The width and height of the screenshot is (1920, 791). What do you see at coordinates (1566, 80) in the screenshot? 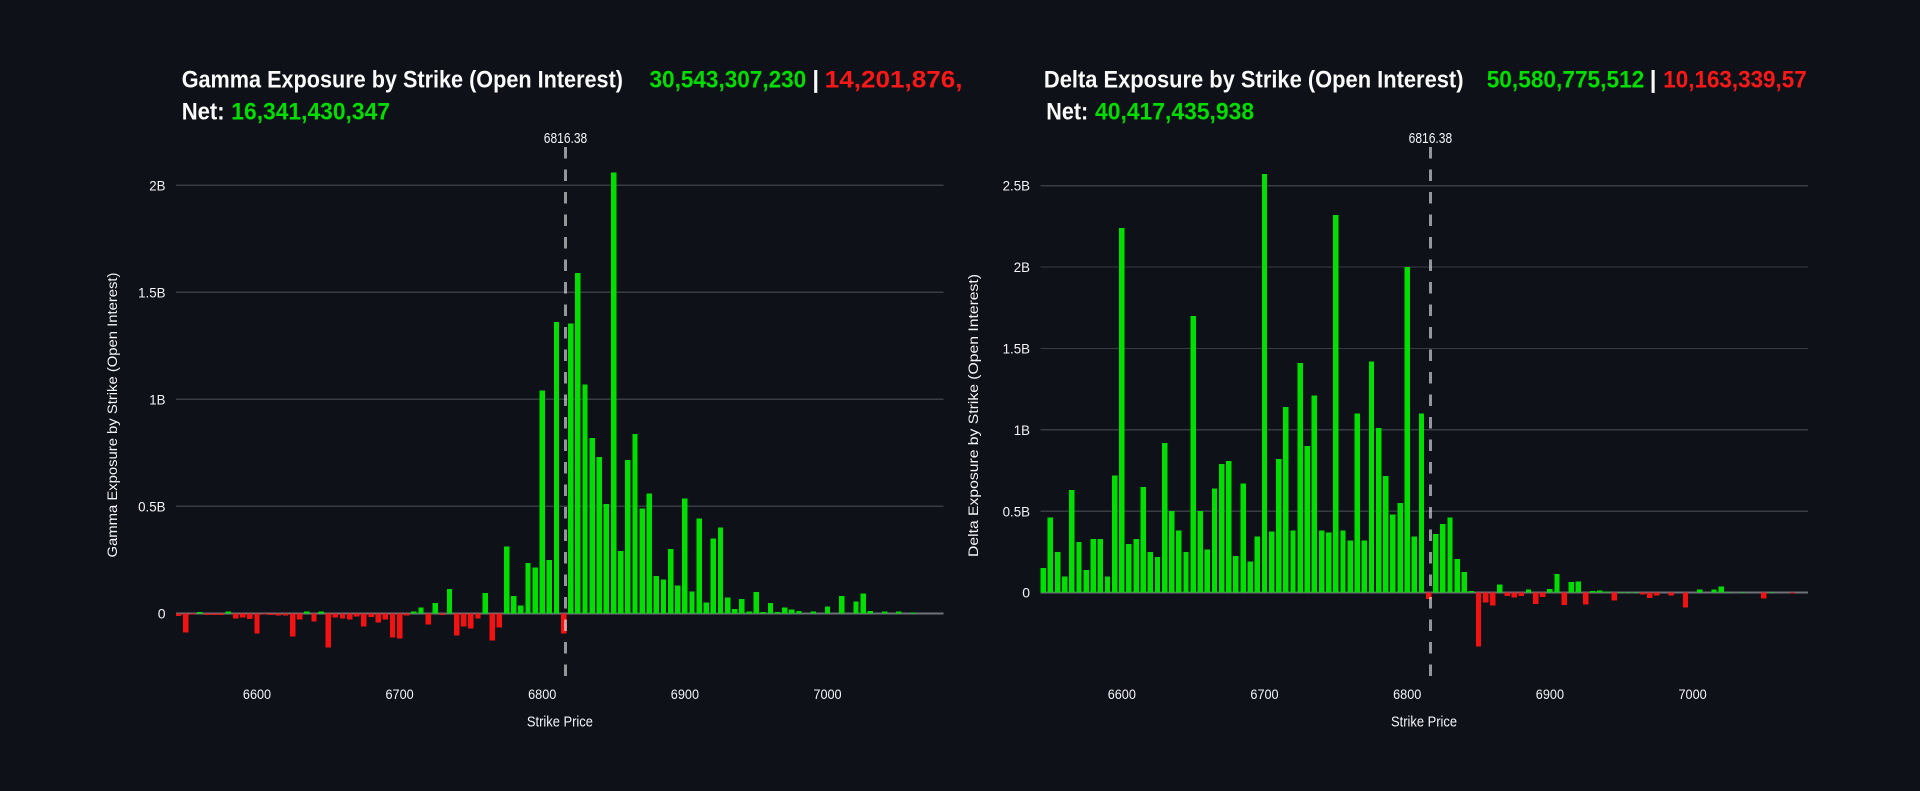
I see `svg-text: 50,580,775,512` at bounding box center [1566, 80].